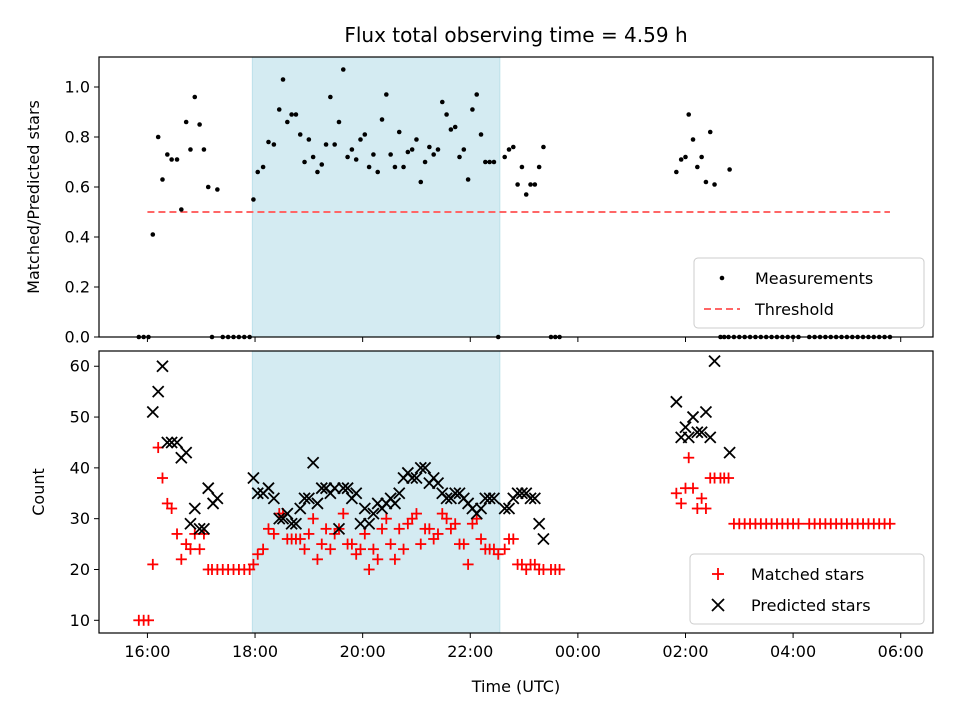 Image resolution: width=960 pixels, height=720 pixels. Describe the element at coordinates (255, 651) in the screenshot. I see `x-tick-label: 18:00` at that location.